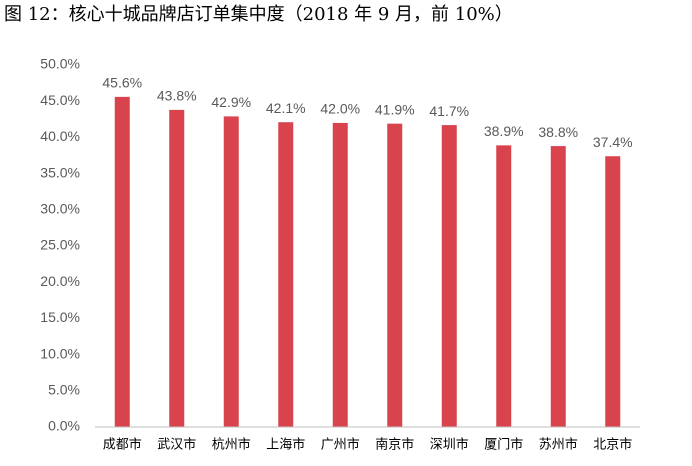 This screenshot has height=466, width=692. I want to click on y-tick-label: 50.0%, so click(60, 64).